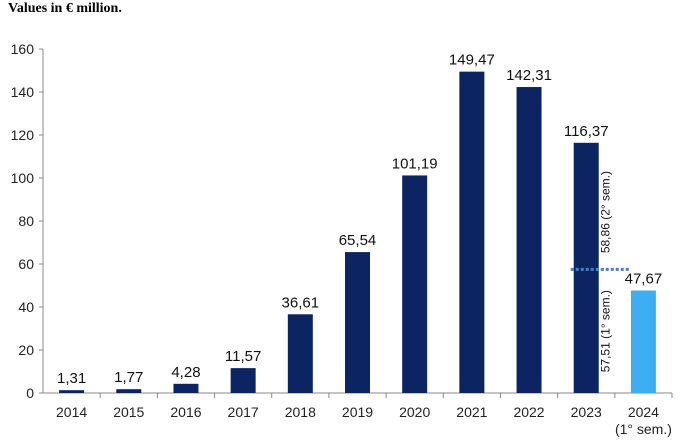 Image resolution: width=685 pixels, height=440 pixels. What do you see at coordinates (65, 8) in the screenshot?
I see `chart-title: Values in € million.` at bounding box center [65, 8].